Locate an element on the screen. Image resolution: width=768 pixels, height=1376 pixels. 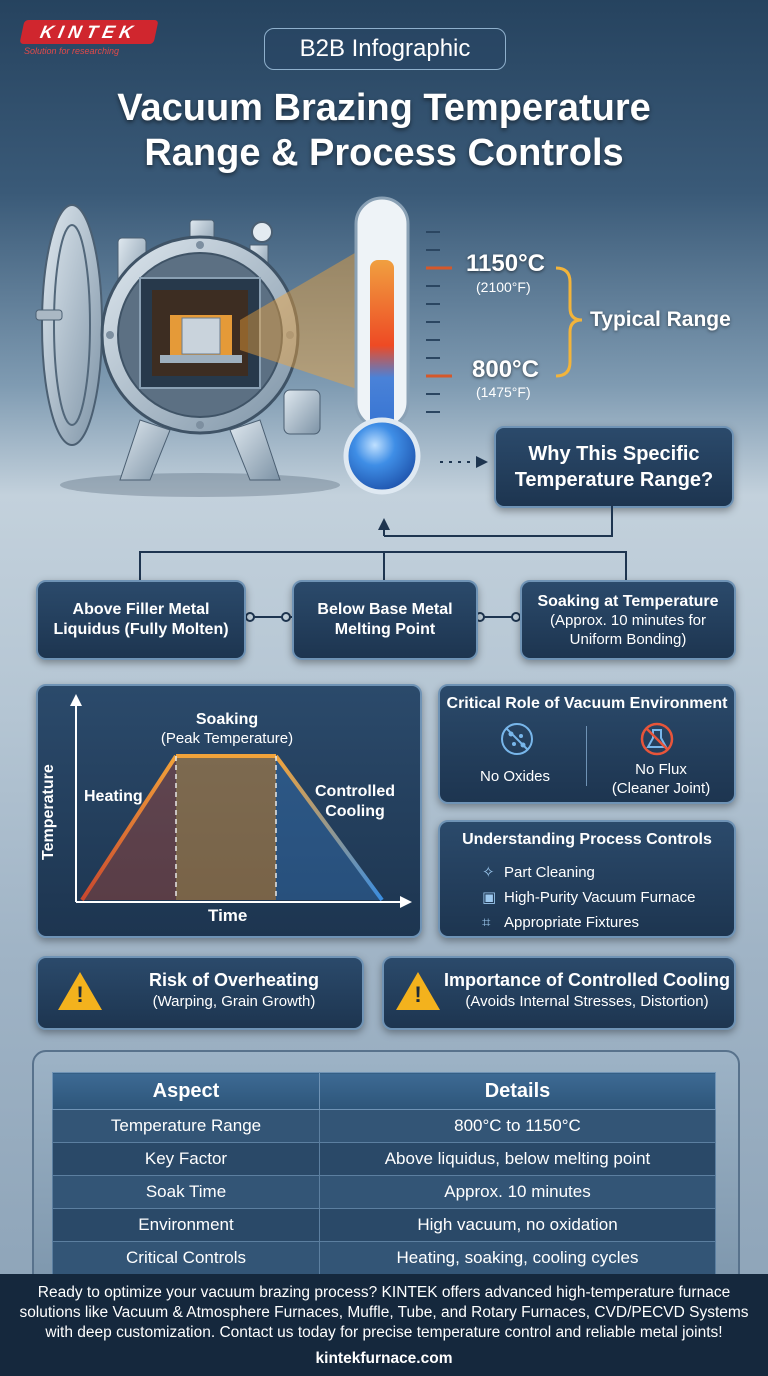
table-cell: Soak Time is located at coordinates (186, 1192).